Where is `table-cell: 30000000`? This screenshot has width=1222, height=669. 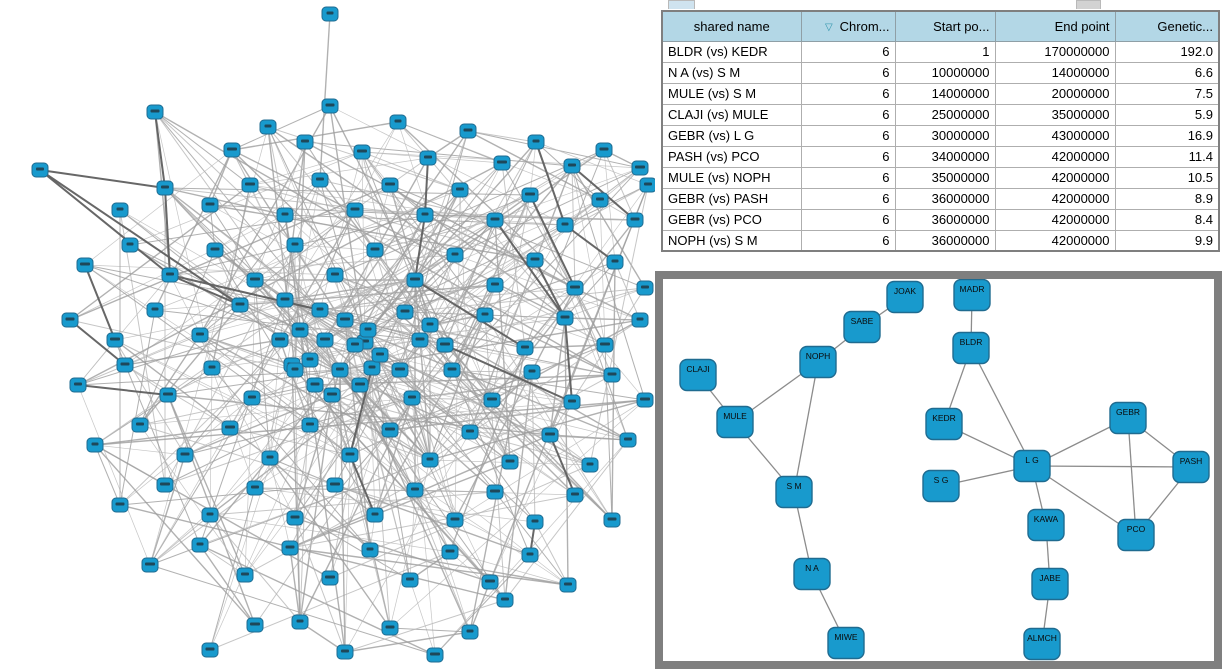 table-cell: 30000000 is located at coordinates (945, 135).